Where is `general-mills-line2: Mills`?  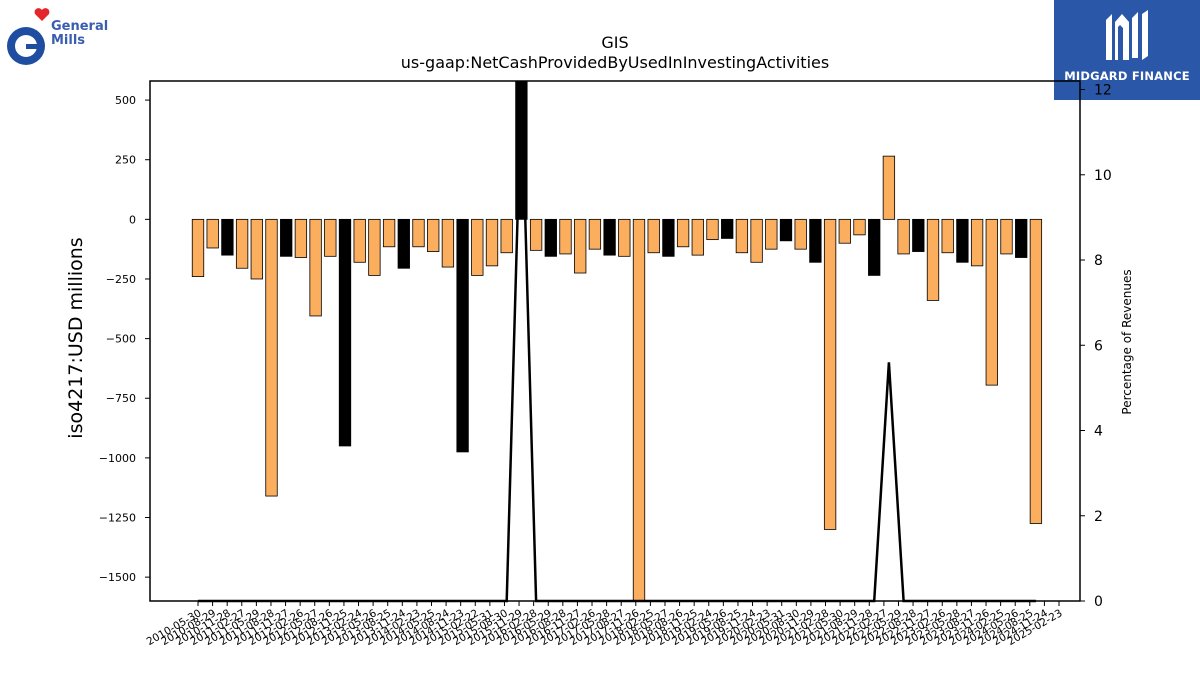 general-mills-line2: Mills is located at coordinates (68, 40).